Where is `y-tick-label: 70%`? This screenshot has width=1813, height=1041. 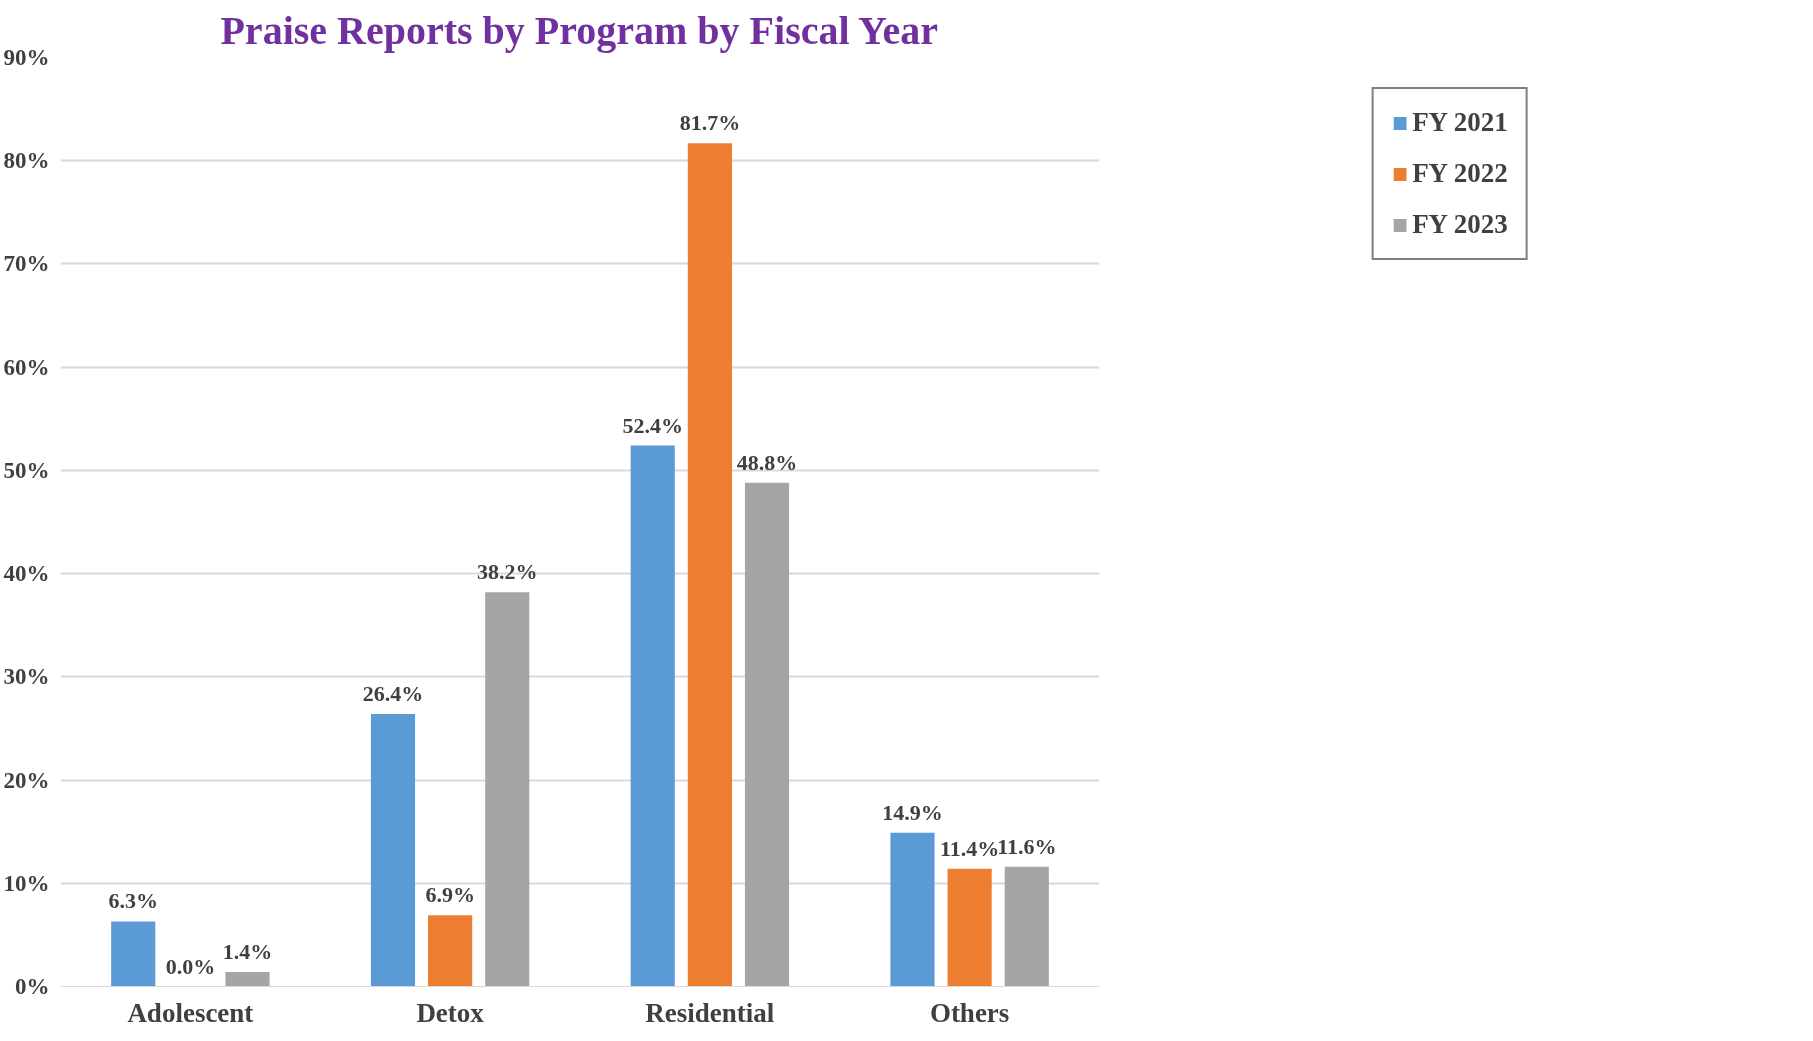 y-tick-label: 70% is located at coordinates (26, 264).